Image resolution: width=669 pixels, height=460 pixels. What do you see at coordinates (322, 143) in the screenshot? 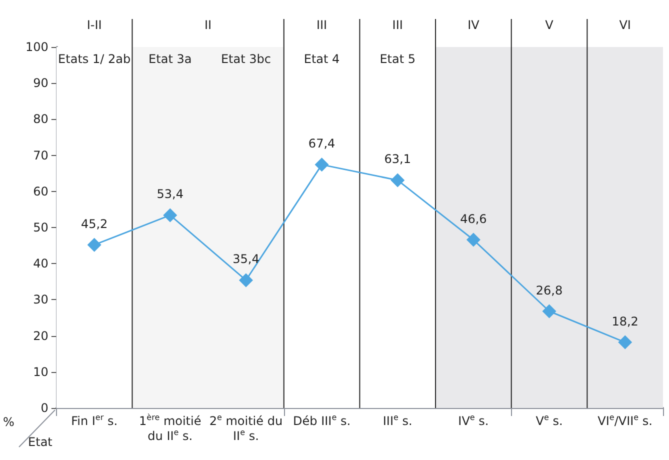
I see `data-label: 67,4` at bounding box center [322, 143].